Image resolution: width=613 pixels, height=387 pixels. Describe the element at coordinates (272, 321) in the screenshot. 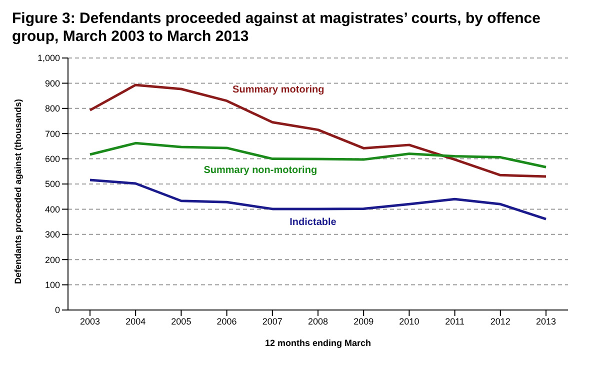

I see `x-tick-label: 2007` at that location.